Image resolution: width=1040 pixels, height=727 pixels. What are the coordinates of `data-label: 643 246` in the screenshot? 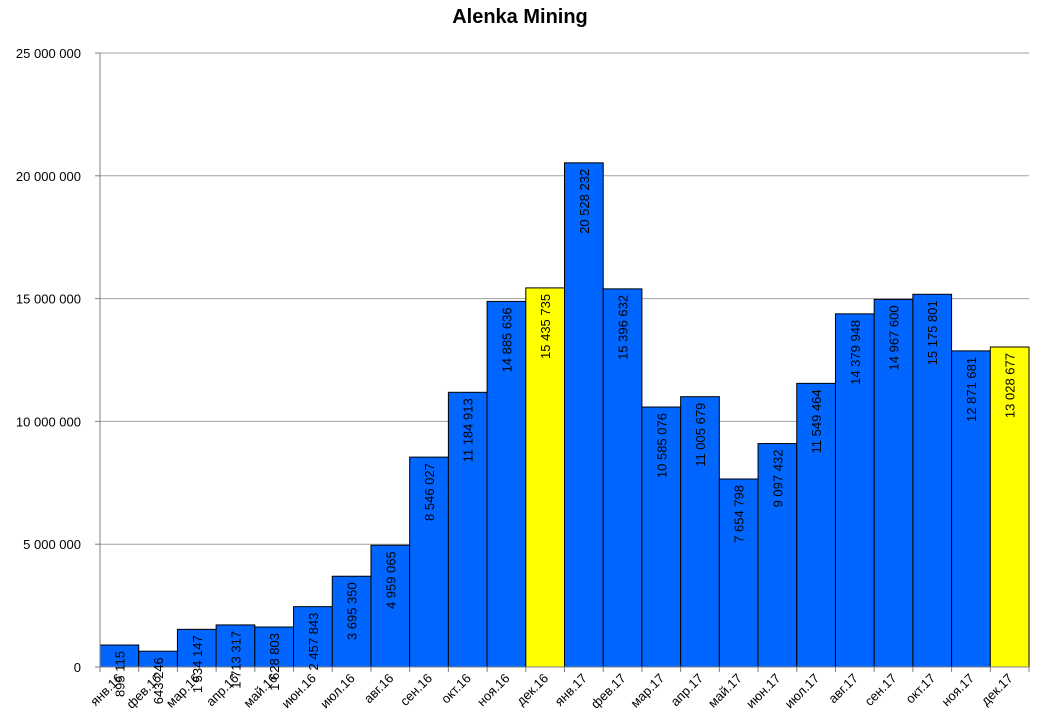 It's located at (158, 680).